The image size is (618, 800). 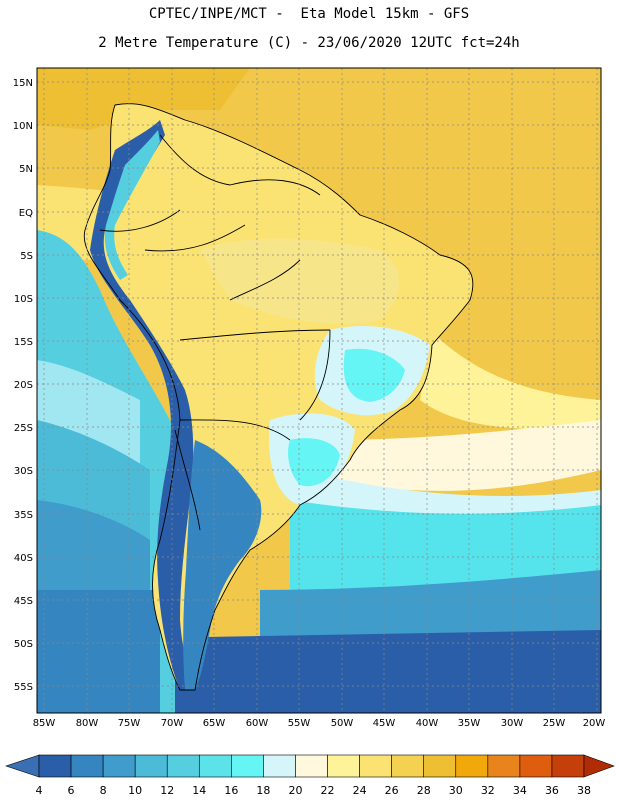 What do you see at coordinates (135, 790) in the screenshot?
I see `colorbar-tick-label: 10` at bounding box center [135, 790].